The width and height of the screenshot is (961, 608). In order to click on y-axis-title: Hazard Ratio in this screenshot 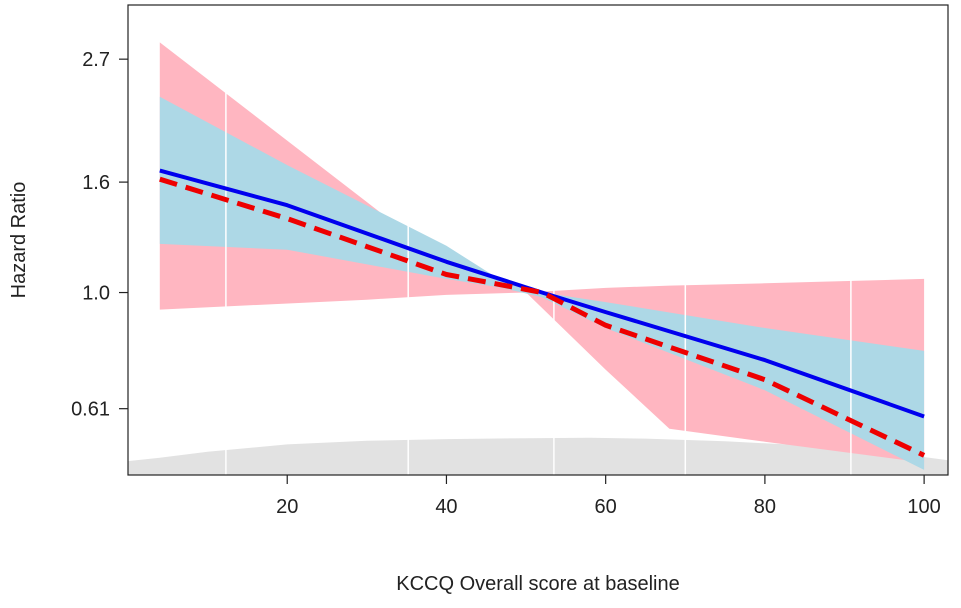, I will do `click(19, 240)`.